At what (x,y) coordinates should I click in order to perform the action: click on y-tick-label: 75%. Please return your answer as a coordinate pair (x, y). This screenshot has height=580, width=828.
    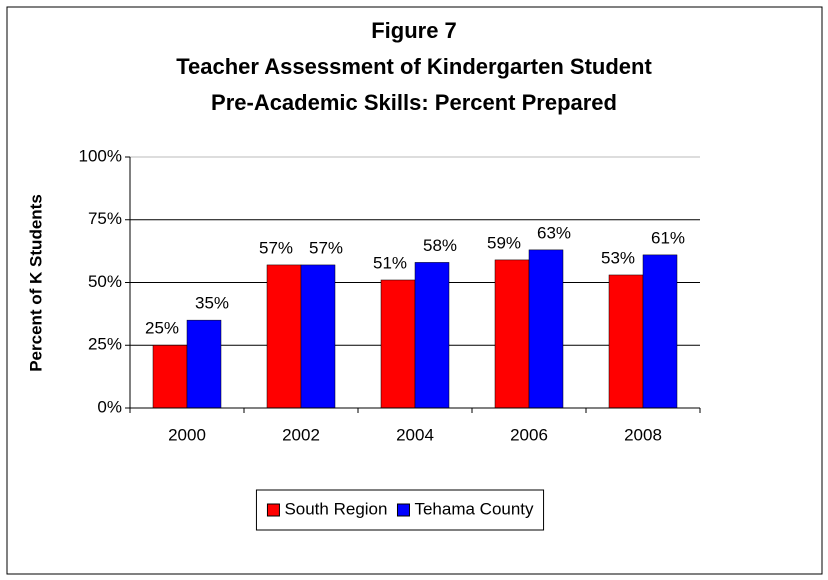
    Looking at the image, I should click on (105, 218).